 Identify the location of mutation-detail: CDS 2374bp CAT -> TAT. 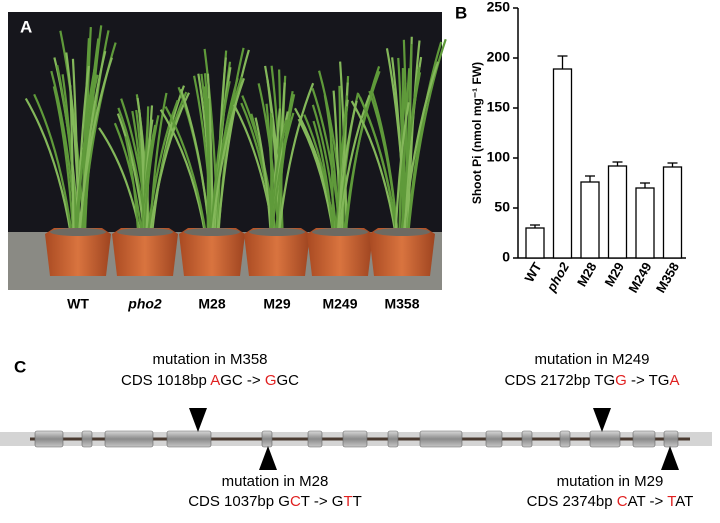
(610, 501).